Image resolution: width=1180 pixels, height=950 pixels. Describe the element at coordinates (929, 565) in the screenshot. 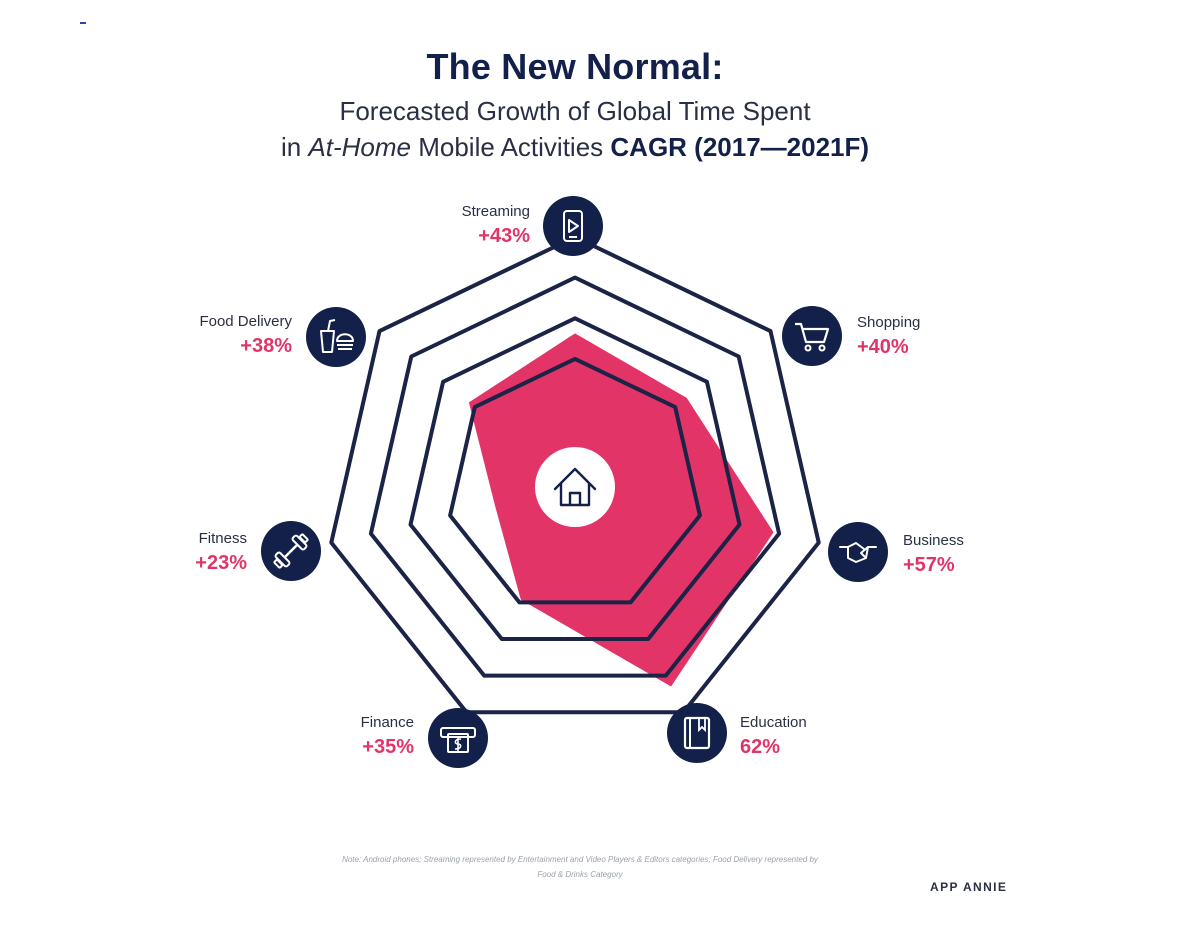

I see `value-label-business: +57%` at that location.